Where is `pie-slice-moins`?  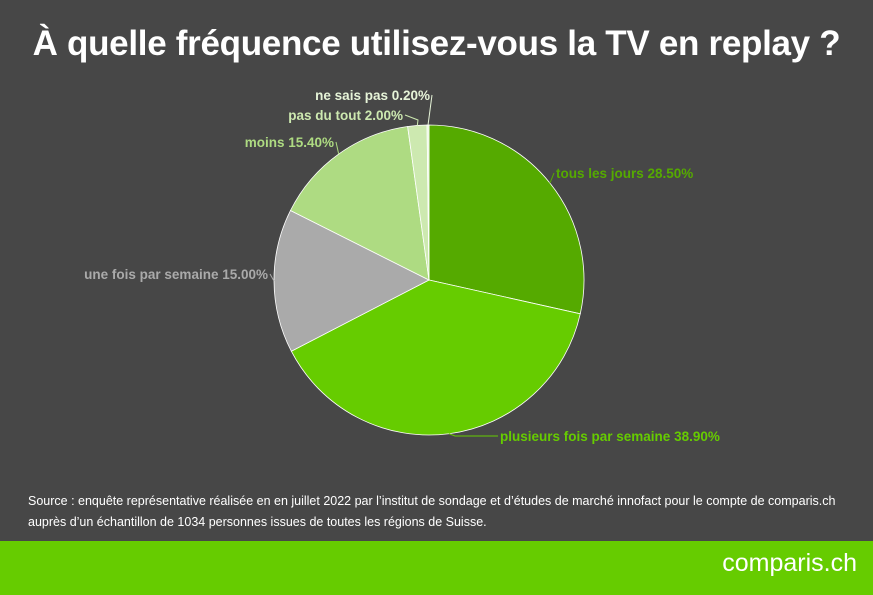
pie-slice-moins is located at coordinates (359, 203).